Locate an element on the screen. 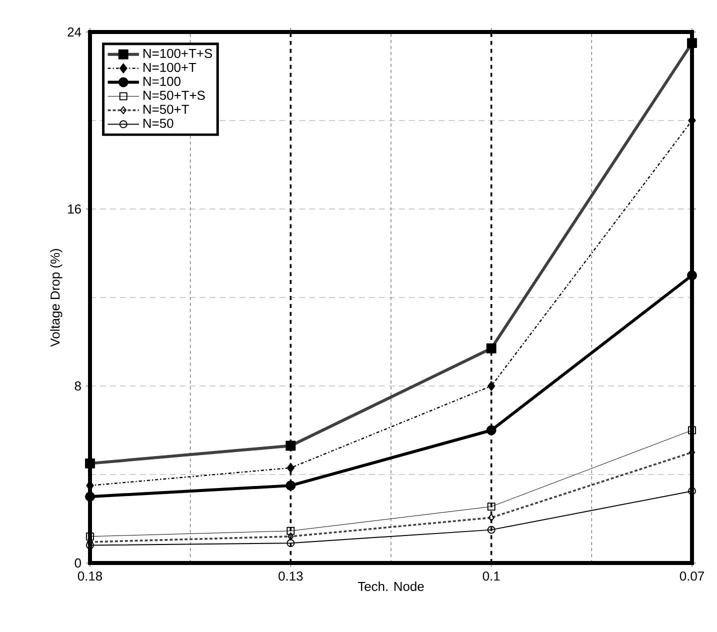  x-axis-title: Tech. Node is located at coordinates (391, 587).